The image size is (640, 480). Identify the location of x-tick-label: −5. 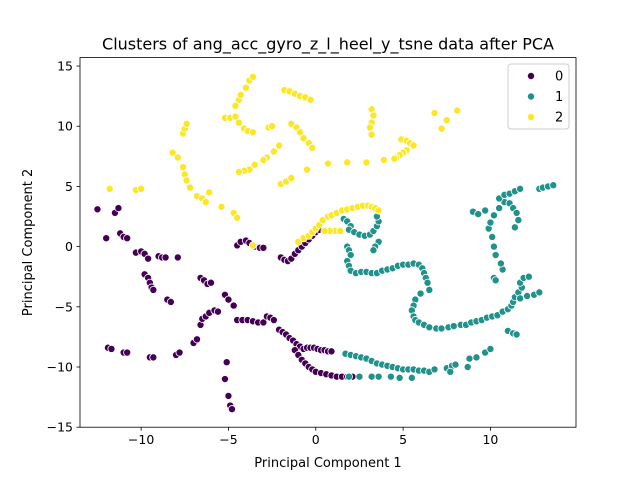
(228, 439).